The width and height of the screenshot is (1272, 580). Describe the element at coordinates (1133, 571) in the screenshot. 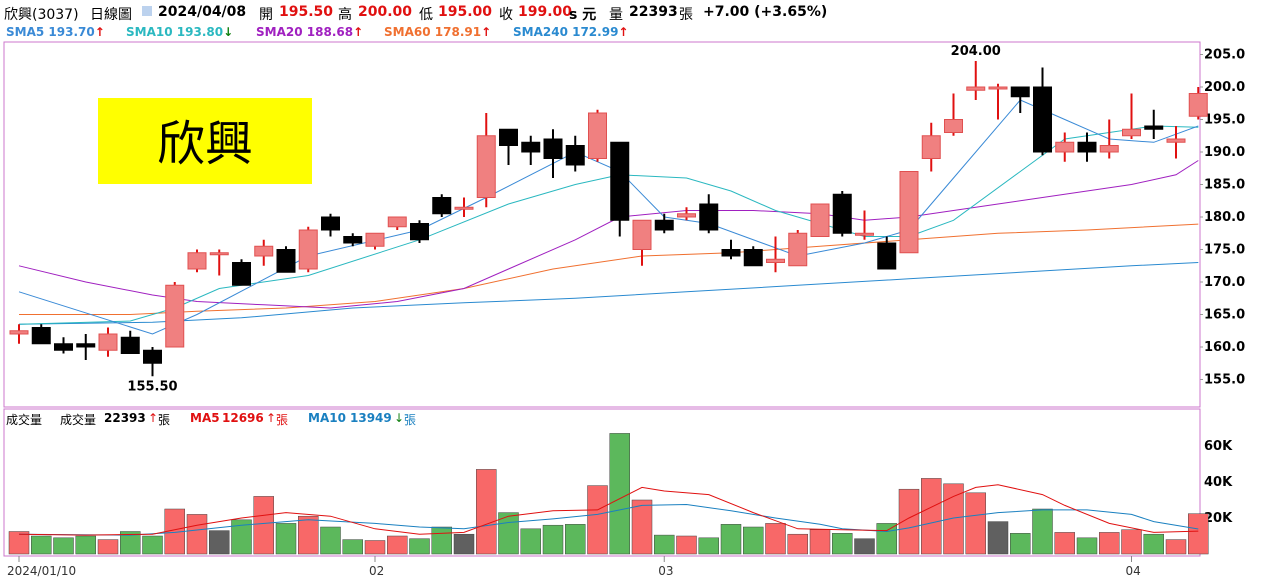

I see `date-tick-label: 04` at that location.